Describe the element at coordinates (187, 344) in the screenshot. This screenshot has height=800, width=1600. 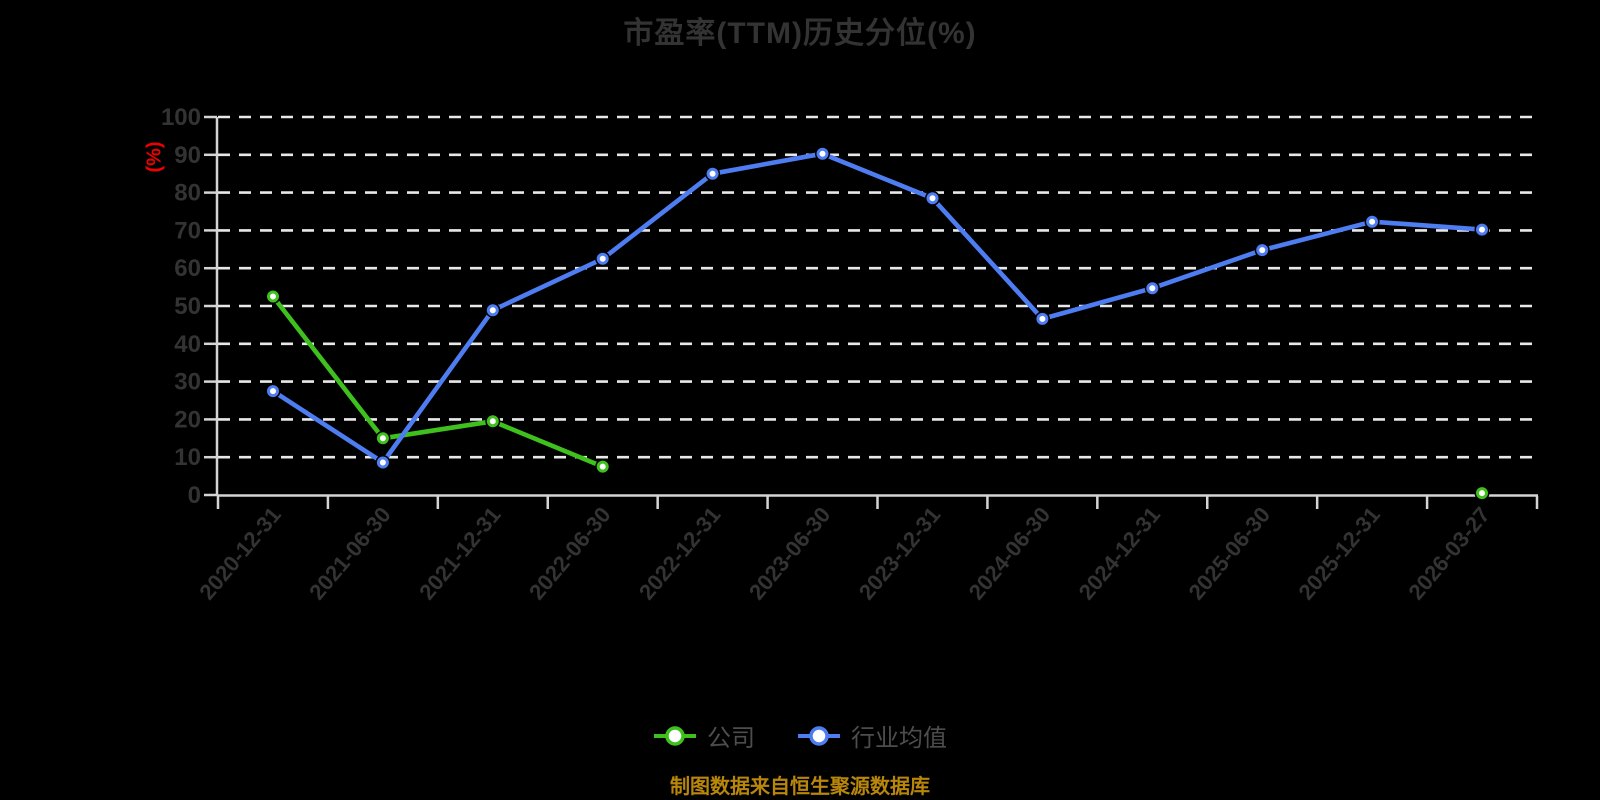
I see `y-tick-label: 40` at that location.